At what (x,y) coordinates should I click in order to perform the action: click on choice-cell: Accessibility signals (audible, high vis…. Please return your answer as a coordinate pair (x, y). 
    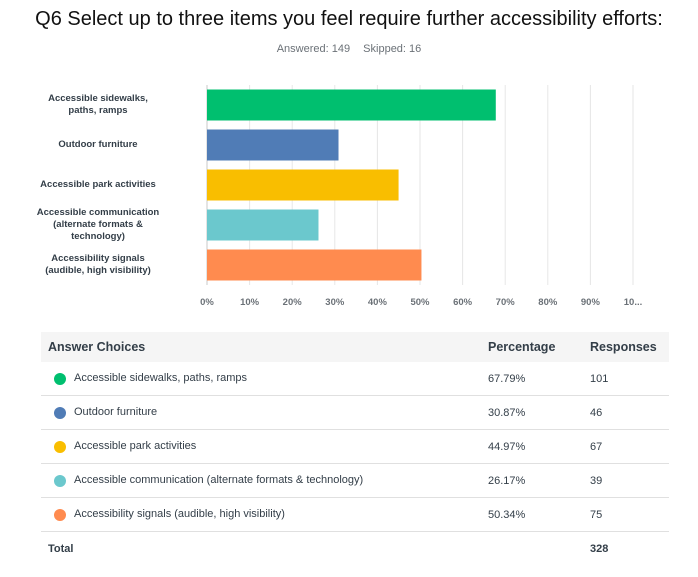
    Looking at the image, I should click on (261, 514).